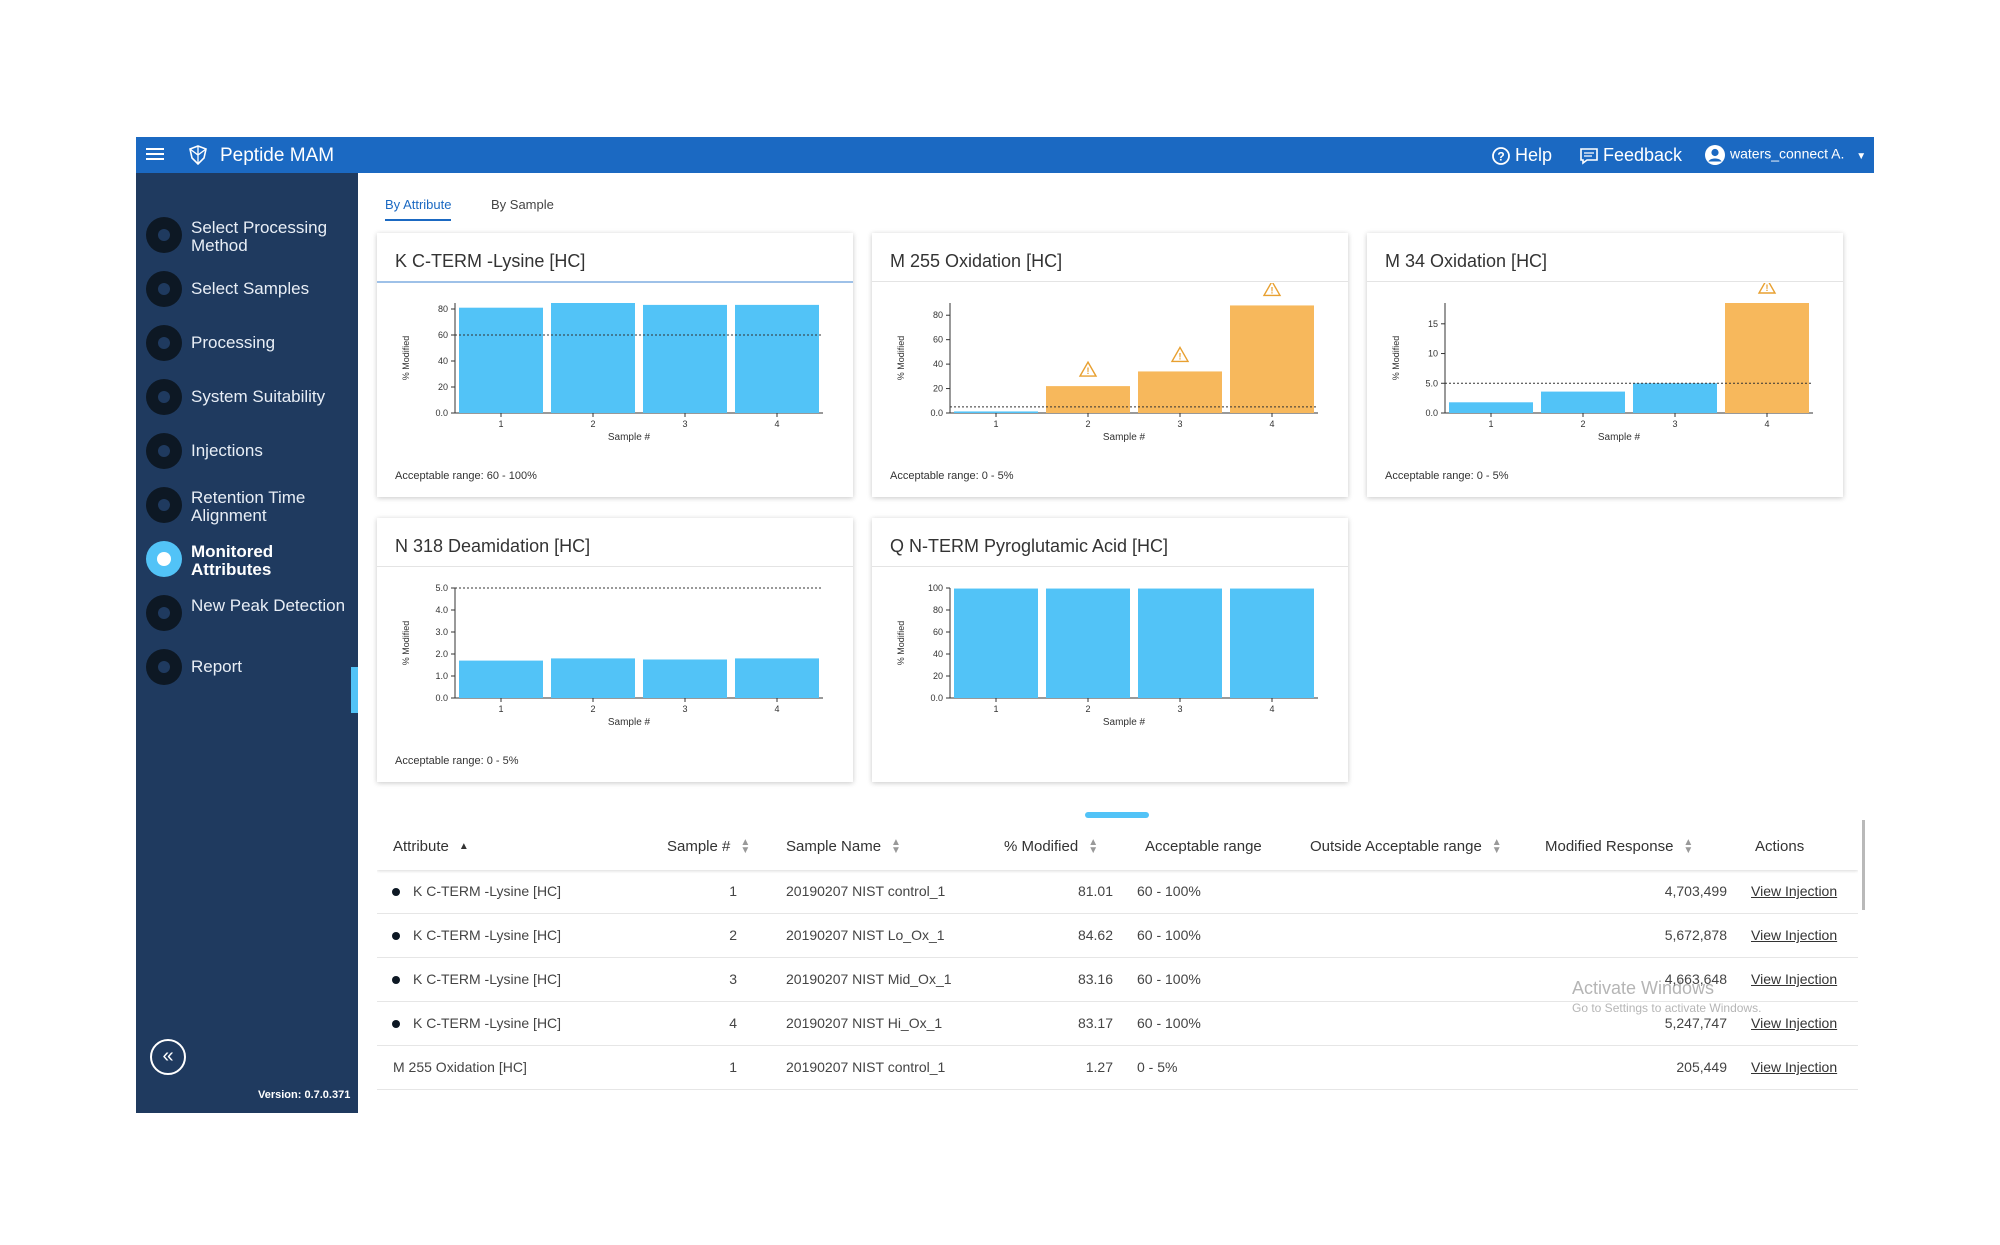 Image resolution: width=2000 pixels, height=1245 pixels. What do you see at coordinates (866, 1067) in the screenshot?
I see `cell-sample-name: 20190207 NIST control_1` at bounding box center [866, 1067].